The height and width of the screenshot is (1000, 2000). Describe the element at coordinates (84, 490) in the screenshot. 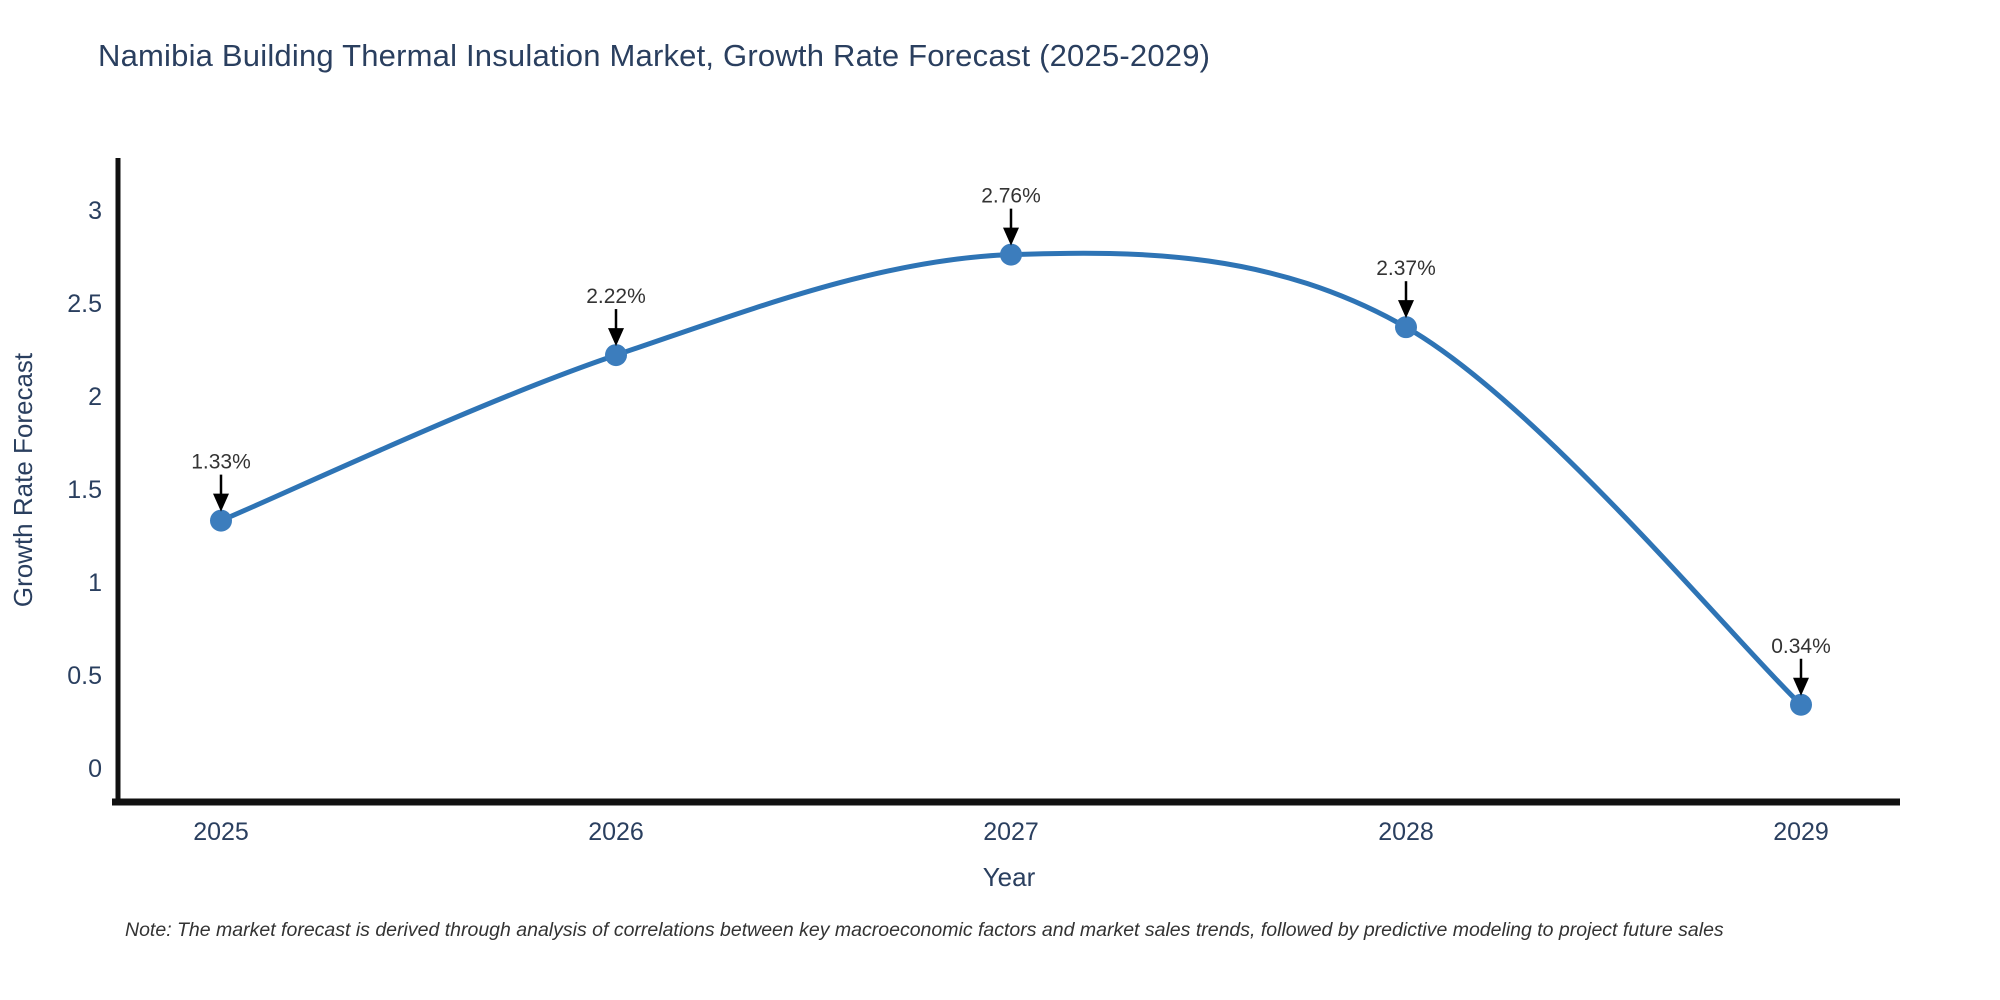

I see `y-tick-label: 1.5` at that location.